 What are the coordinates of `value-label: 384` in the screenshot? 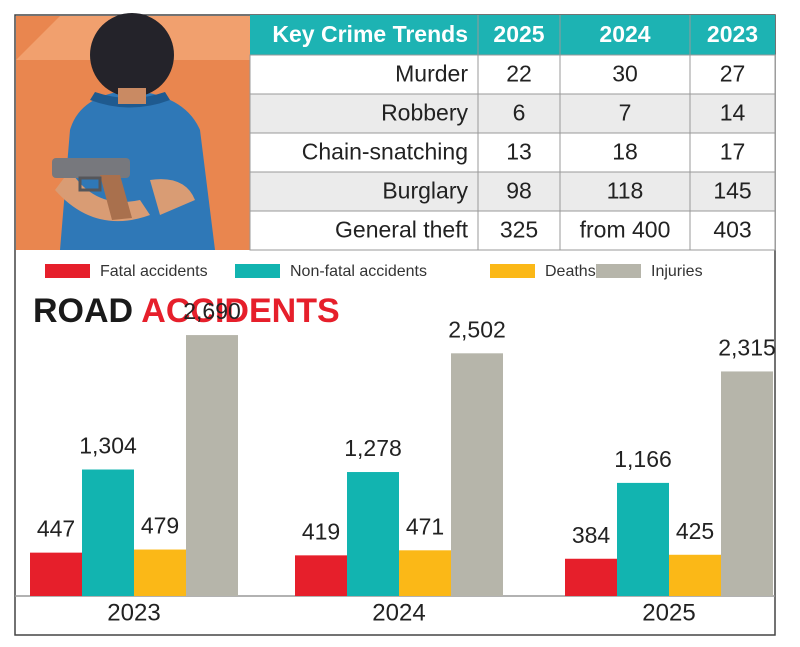 It's located at (591, 535).